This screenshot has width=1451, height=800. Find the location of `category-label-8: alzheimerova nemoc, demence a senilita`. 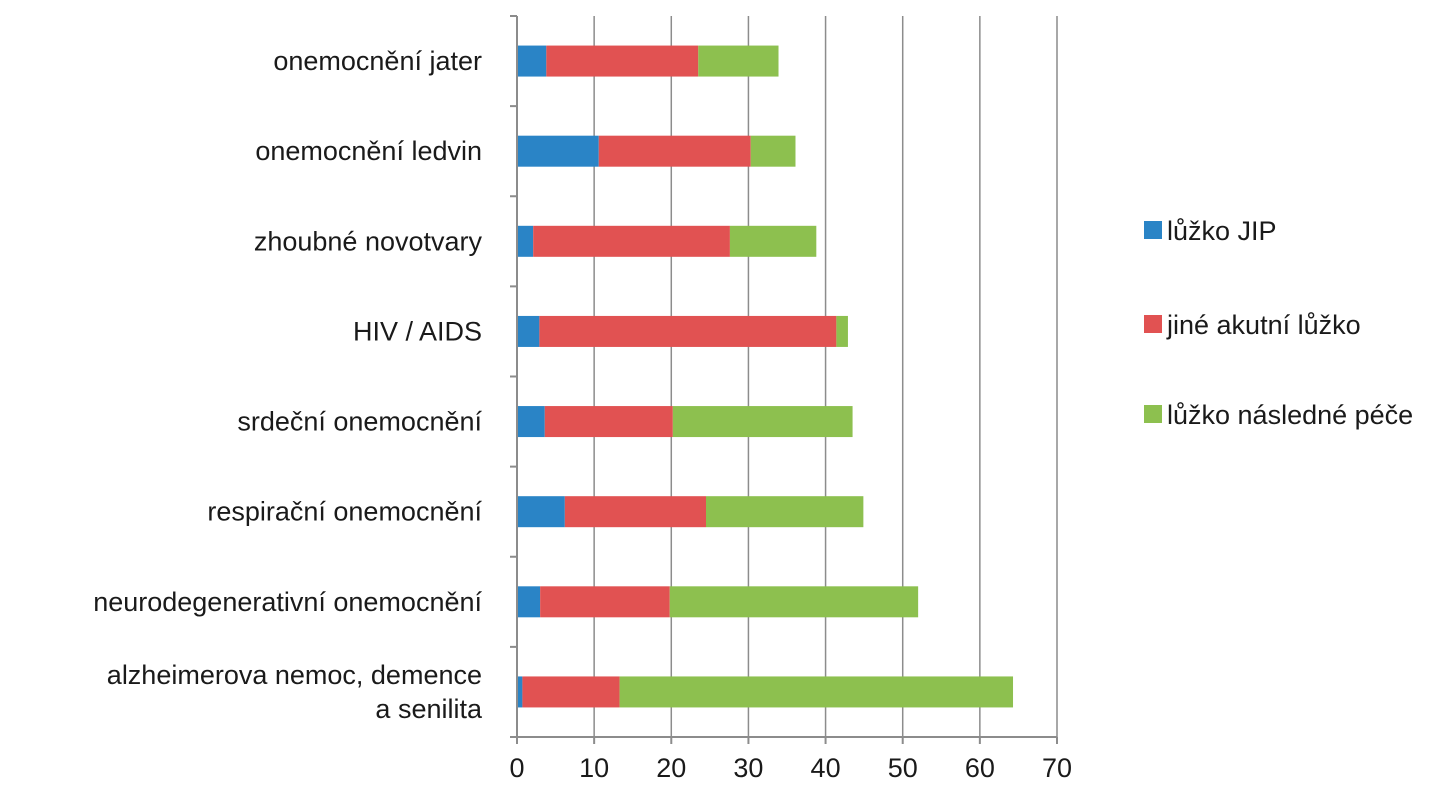

category-label-8: alzheimerova nemoc, demence a senilita is located at coordinates (295, 692).